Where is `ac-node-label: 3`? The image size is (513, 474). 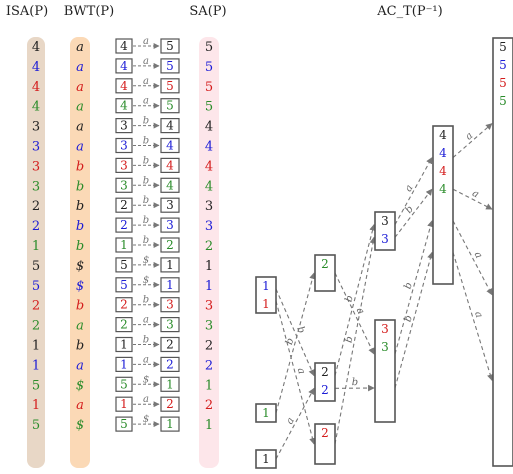
ac-node-label: 3 is located at coordinates (385, 347).